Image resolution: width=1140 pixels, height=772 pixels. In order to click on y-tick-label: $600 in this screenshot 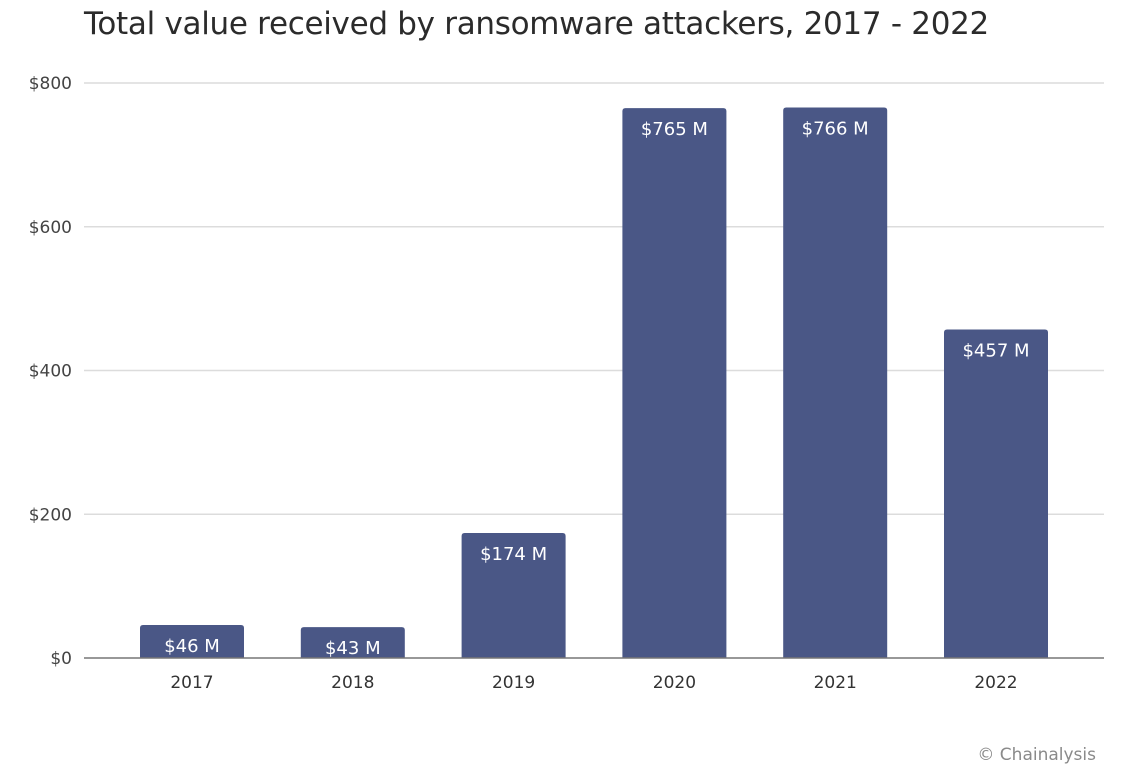, I will do `click(50, 228)`.